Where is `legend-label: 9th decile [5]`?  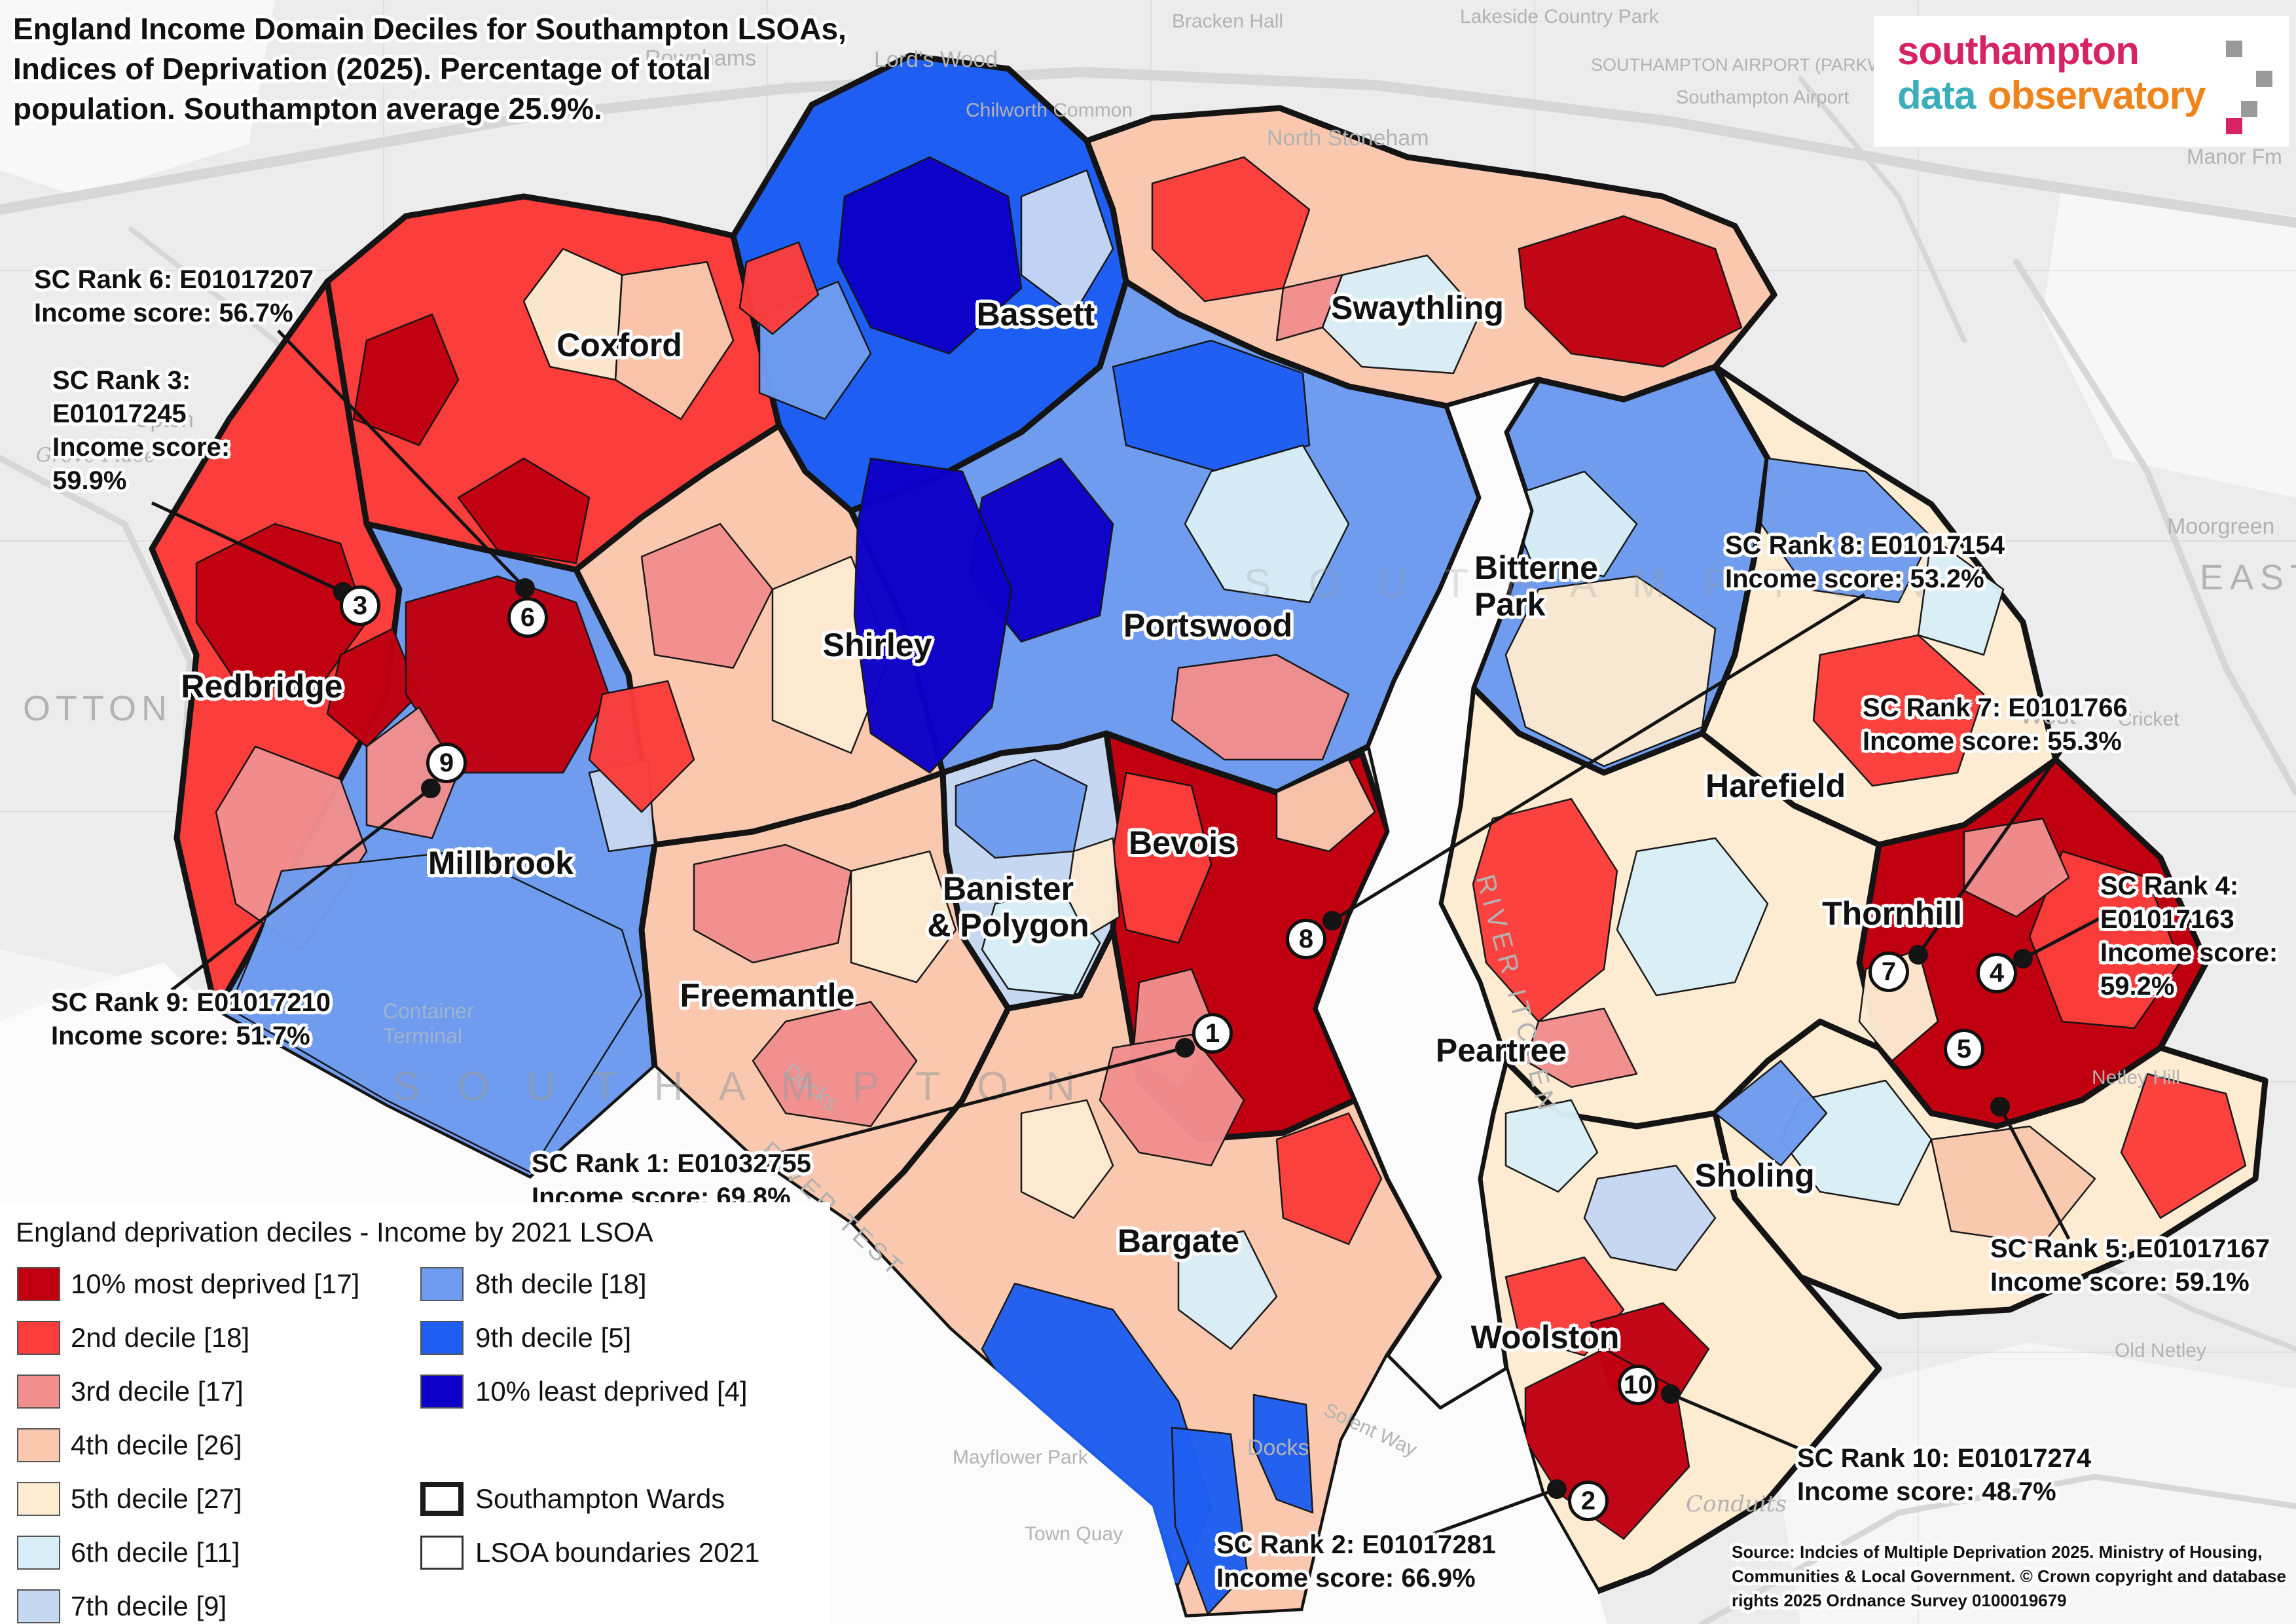 legend-label: 9th decile [5] is located at coordinates (553, 1337).